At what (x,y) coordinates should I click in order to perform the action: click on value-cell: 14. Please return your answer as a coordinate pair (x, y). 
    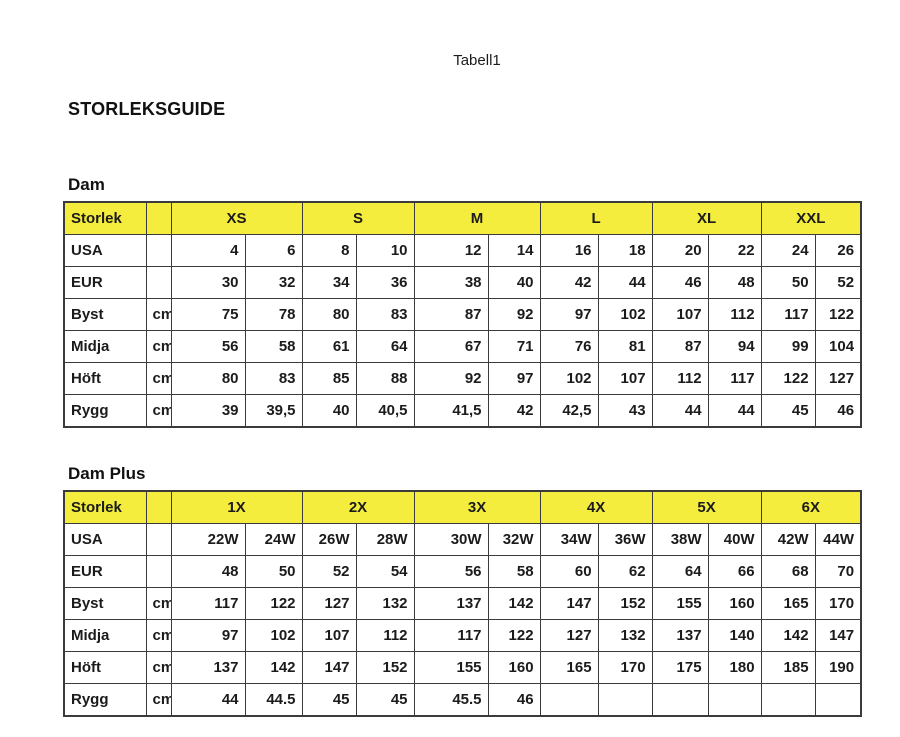
    Looking at the image, I should click on (514, 250).